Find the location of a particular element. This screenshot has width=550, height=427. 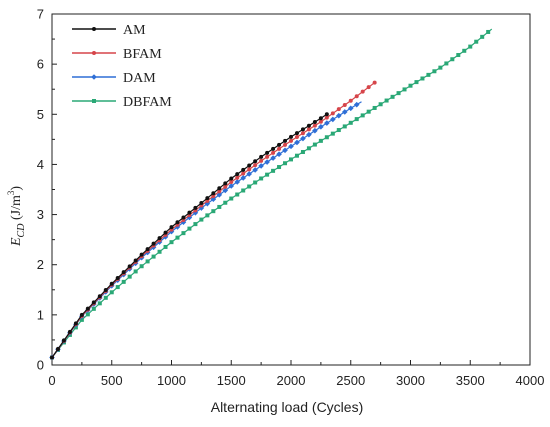

x-tick-label: 2000 is located at coordinates (291, 380).